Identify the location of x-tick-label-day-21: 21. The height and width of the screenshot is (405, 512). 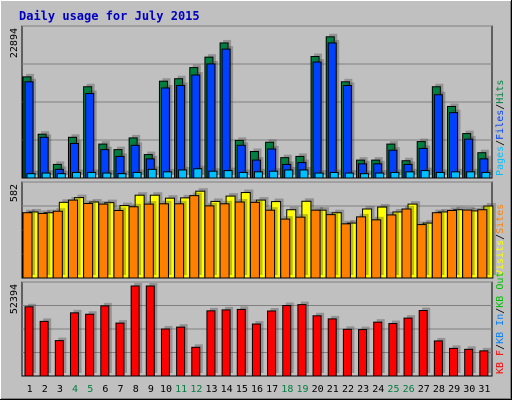
(333, 389).